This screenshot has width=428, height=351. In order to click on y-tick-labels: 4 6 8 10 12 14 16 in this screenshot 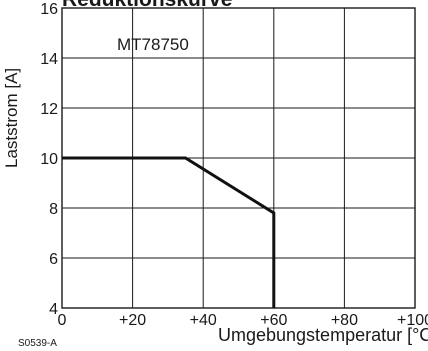, I will do `click(49, 159)`.